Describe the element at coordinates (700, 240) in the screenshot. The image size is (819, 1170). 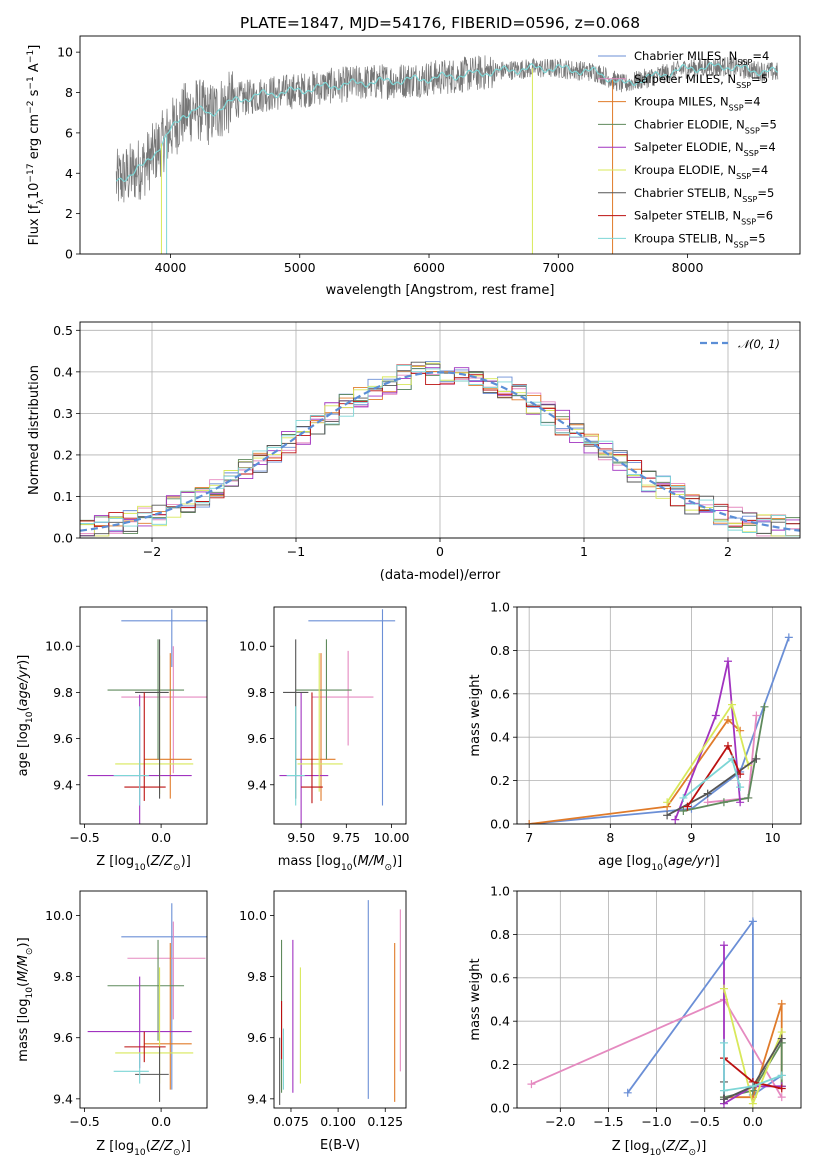
I see `legend-entry: Kroupa STELIB, NSSP=5` at that location.